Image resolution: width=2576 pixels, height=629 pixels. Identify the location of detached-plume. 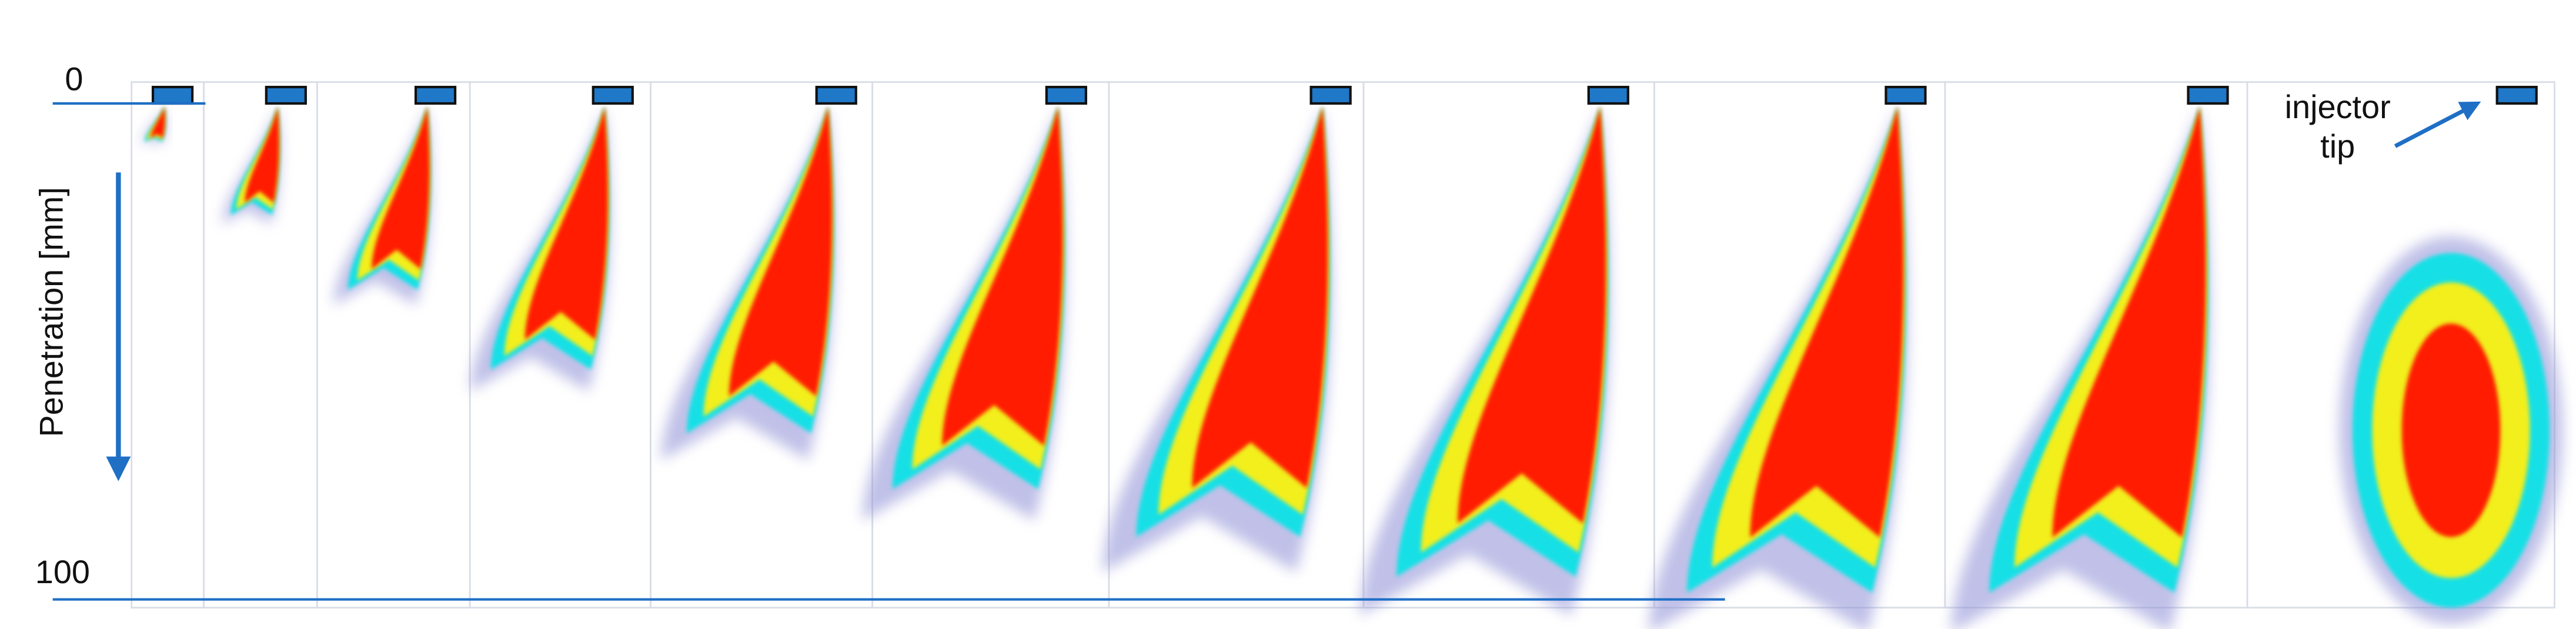
(2451, 430).